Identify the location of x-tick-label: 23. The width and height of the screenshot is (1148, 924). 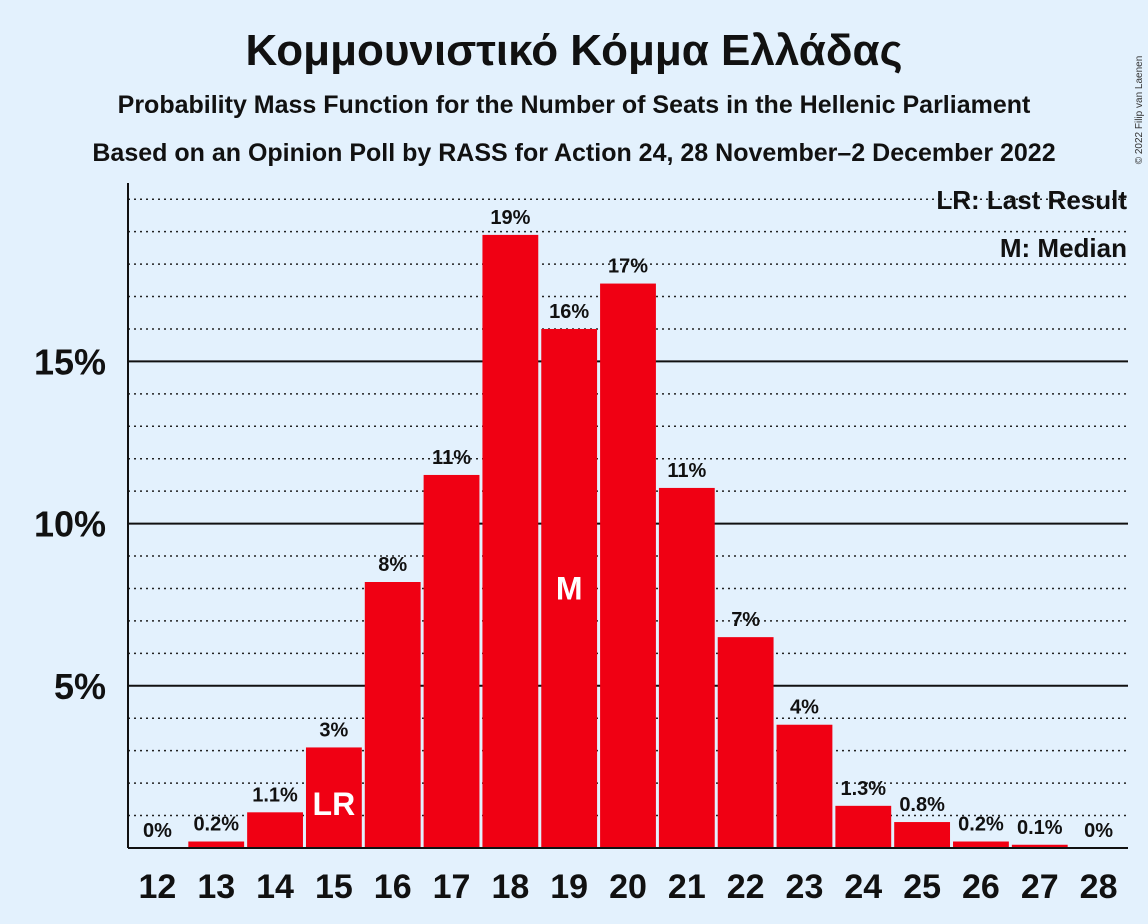
(805, 887).